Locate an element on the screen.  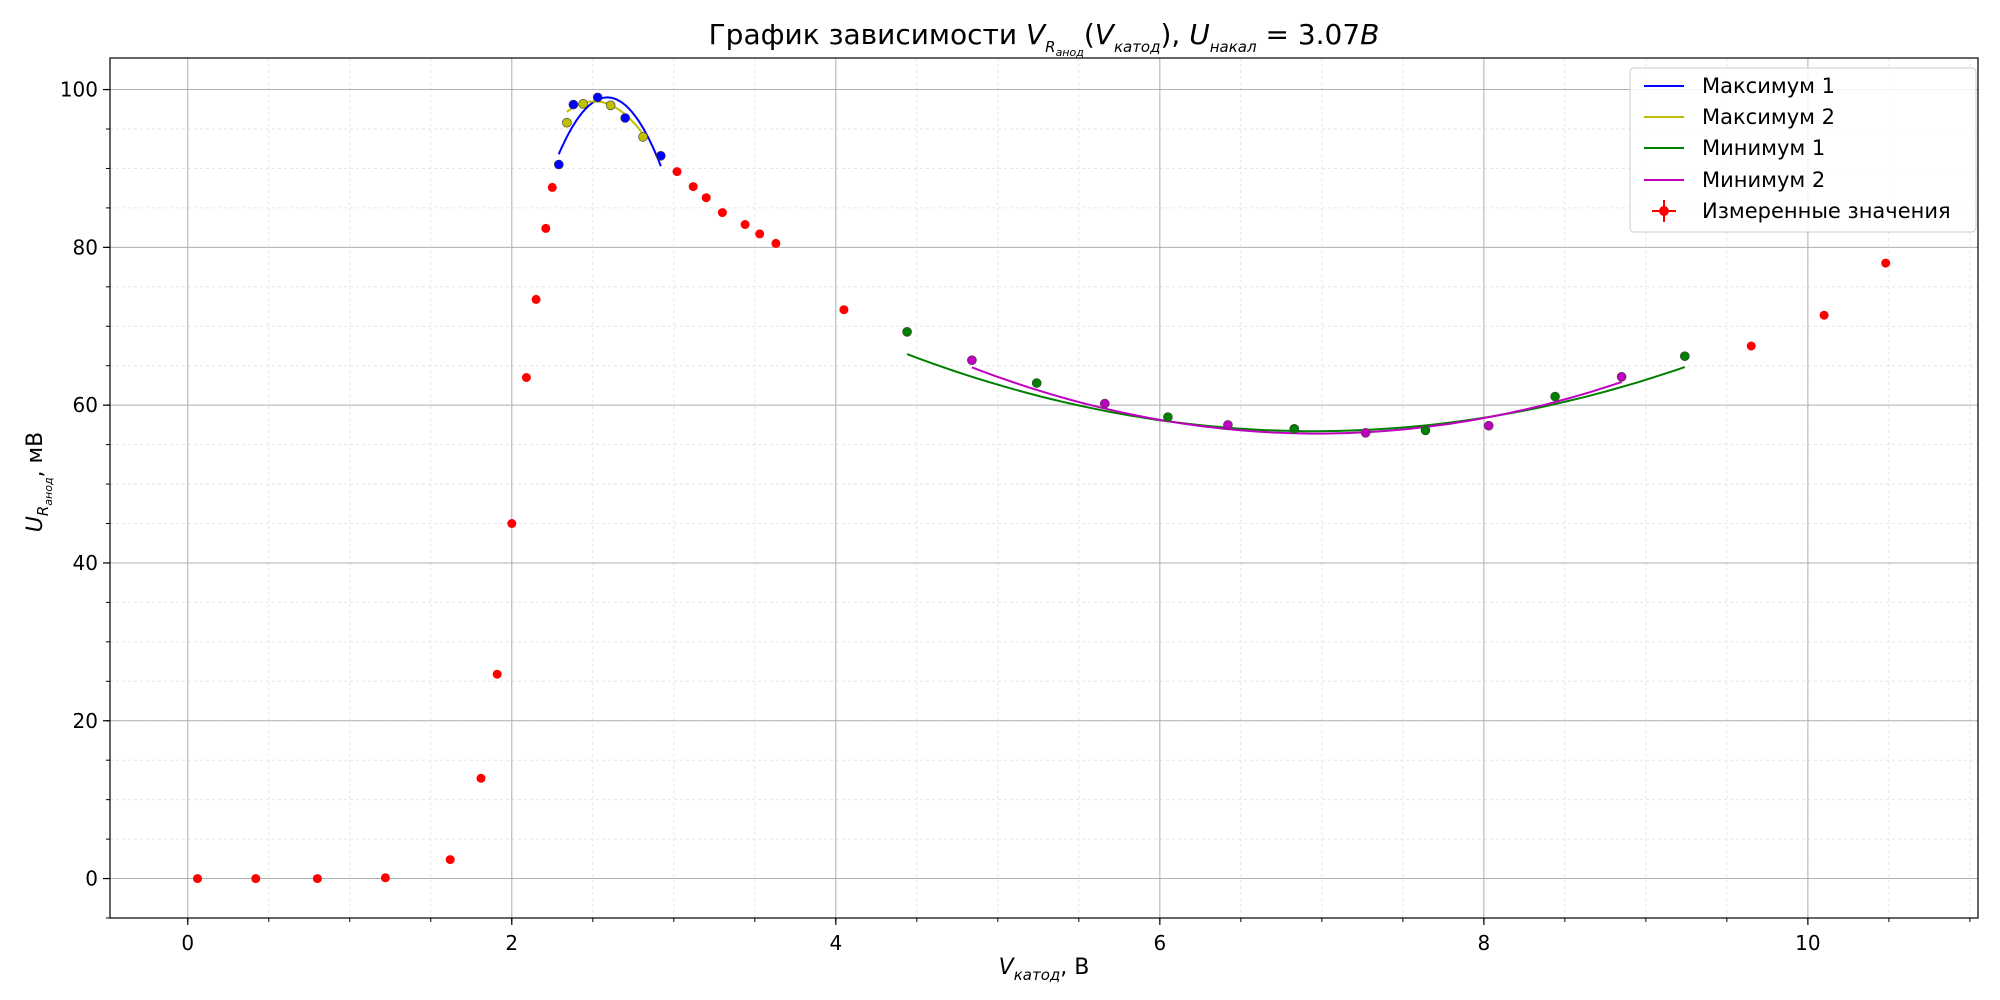
y-tick-label: 100 is located at coordinates (79, 90).